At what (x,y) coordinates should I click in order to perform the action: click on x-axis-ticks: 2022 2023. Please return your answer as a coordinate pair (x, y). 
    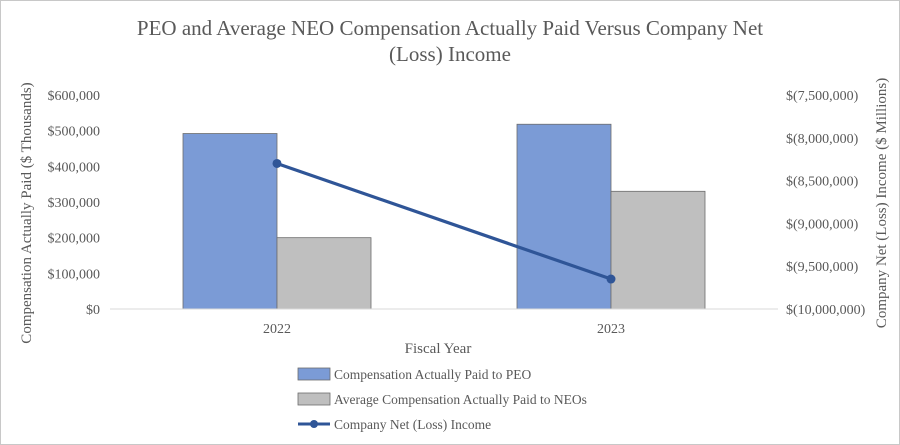
    Looking at the image, I should click on (444, 329).